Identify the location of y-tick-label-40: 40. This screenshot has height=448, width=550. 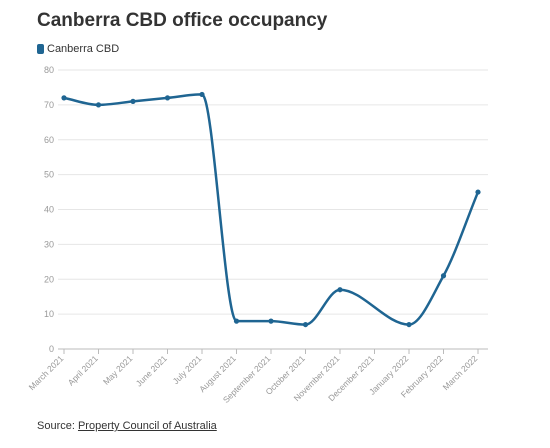
(49, 210).